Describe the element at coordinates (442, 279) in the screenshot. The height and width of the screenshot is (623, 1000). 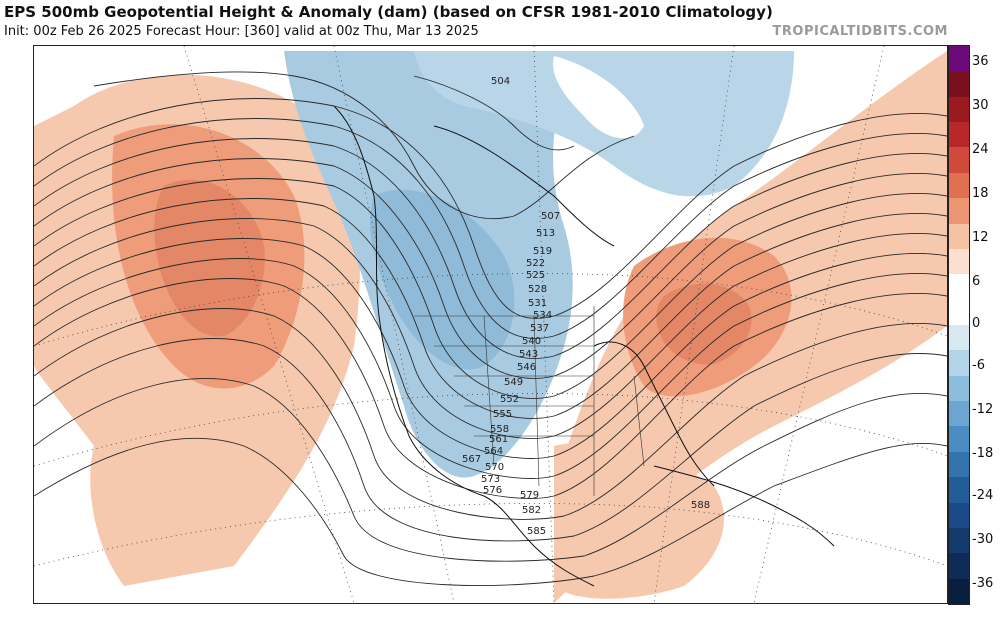
I see `central-anomaly-core` at that location.